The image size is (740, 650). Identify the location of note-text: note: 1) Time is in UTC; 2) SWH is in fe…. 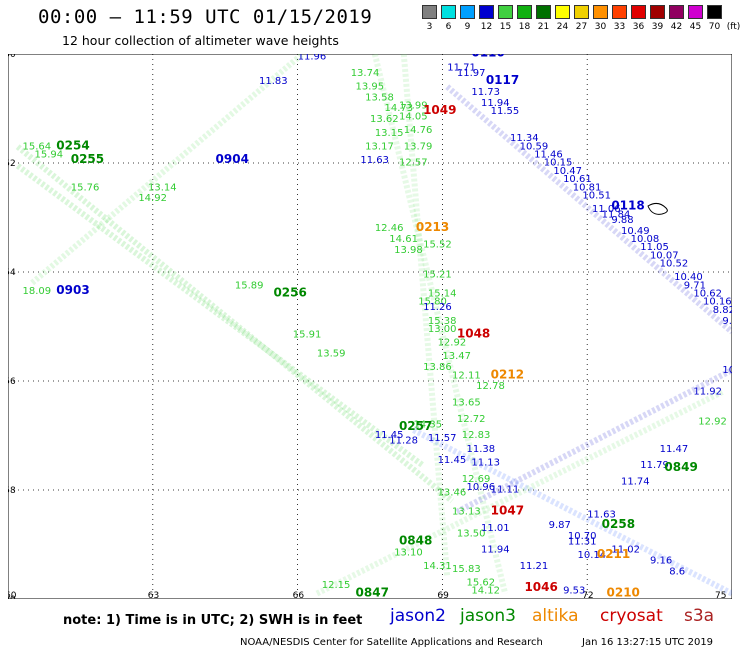
(213, 620).